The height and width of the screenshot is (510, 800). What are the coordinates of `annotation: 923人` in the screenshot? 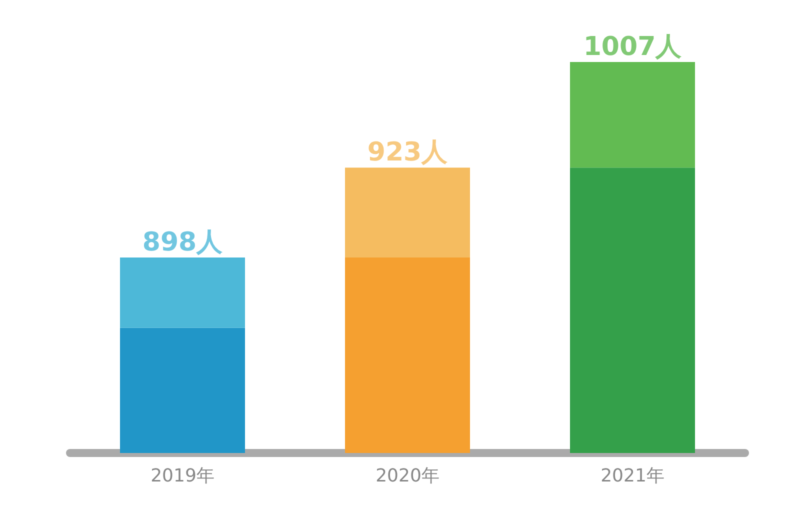 It's located at (408, 153).